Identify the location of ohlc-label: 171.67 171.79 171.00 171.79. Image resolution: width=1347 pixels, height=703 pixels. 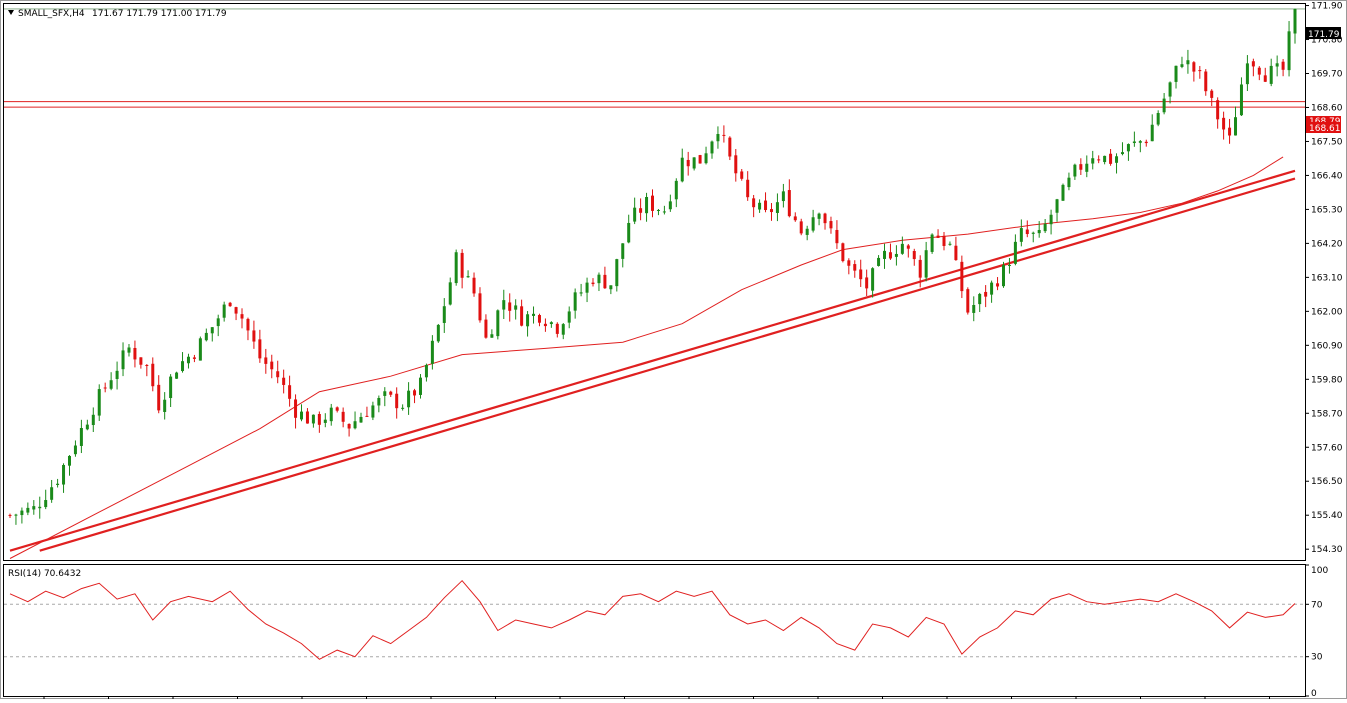
(159, 14).